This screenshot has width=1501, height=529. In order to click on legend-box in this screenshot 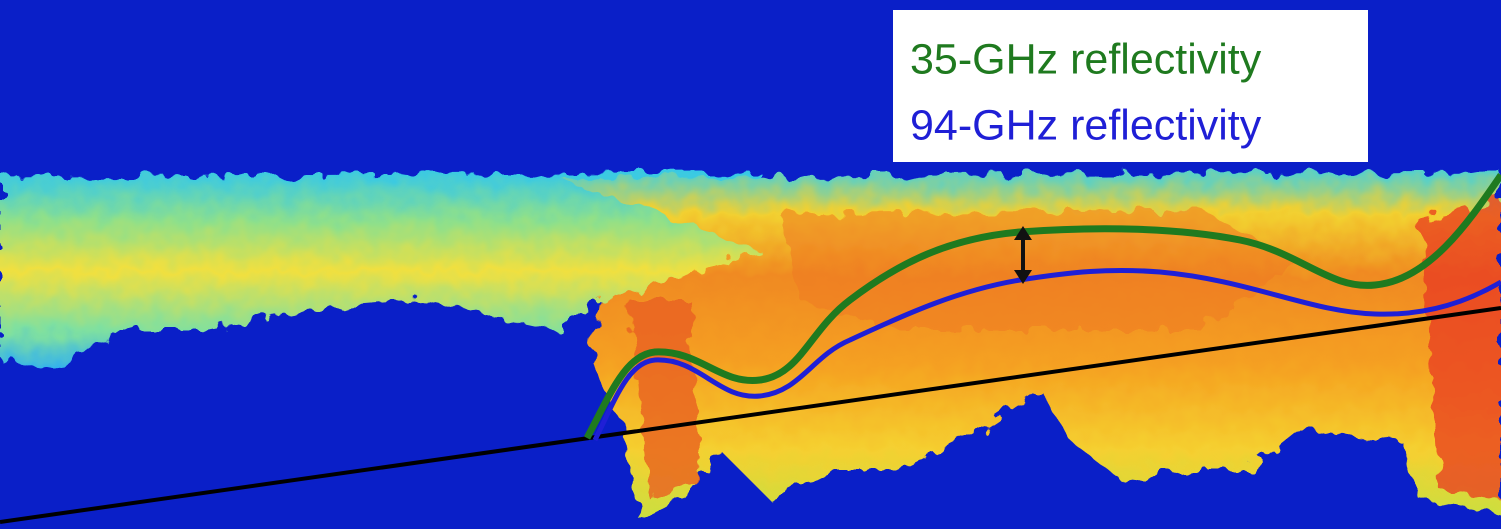, I will do `click(1130, 86)`.